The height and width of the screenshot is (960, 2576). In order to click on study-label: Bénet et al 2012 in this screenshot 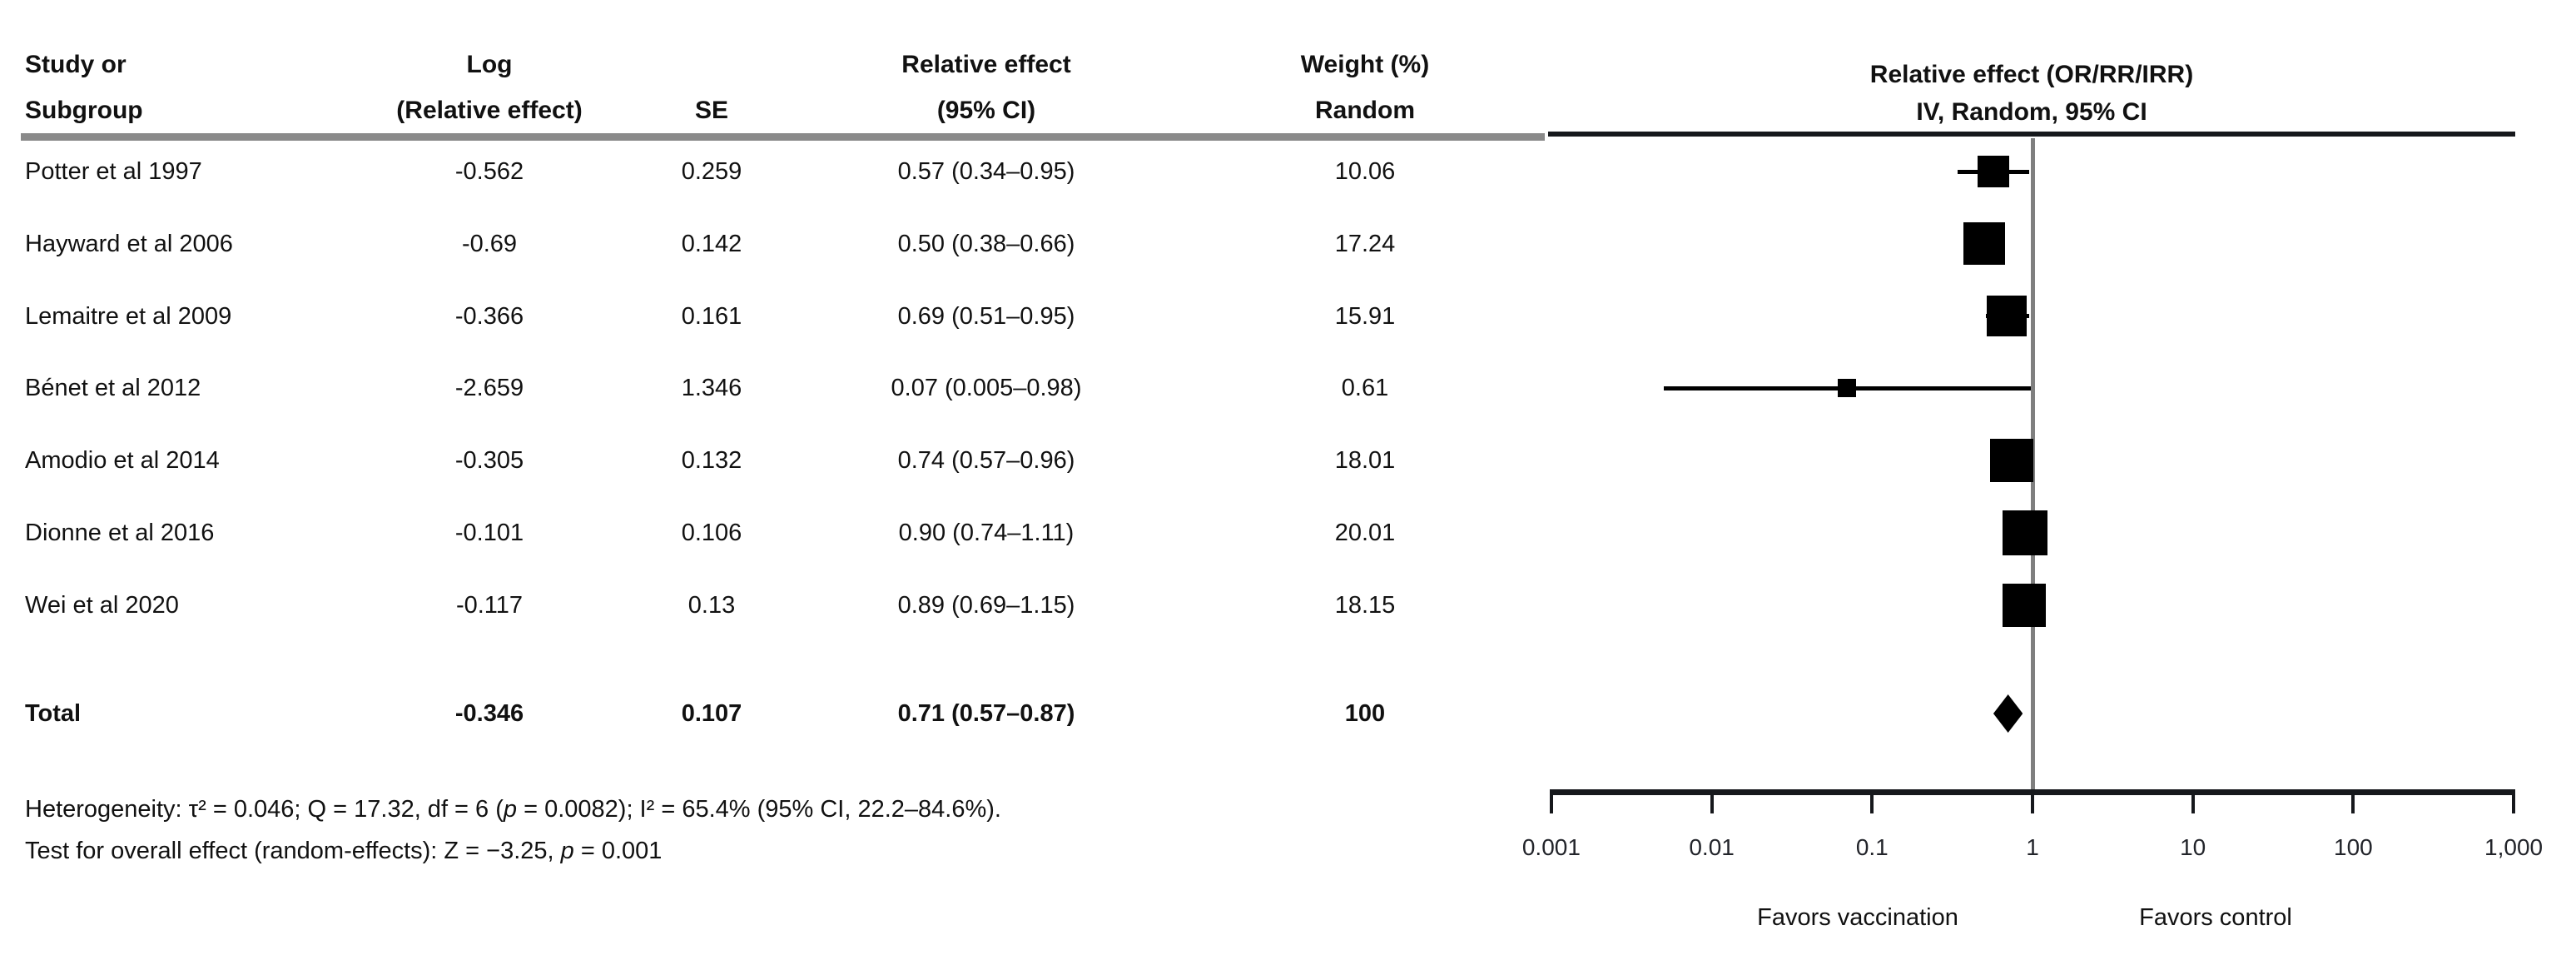, I will do `click(113, 388)`.